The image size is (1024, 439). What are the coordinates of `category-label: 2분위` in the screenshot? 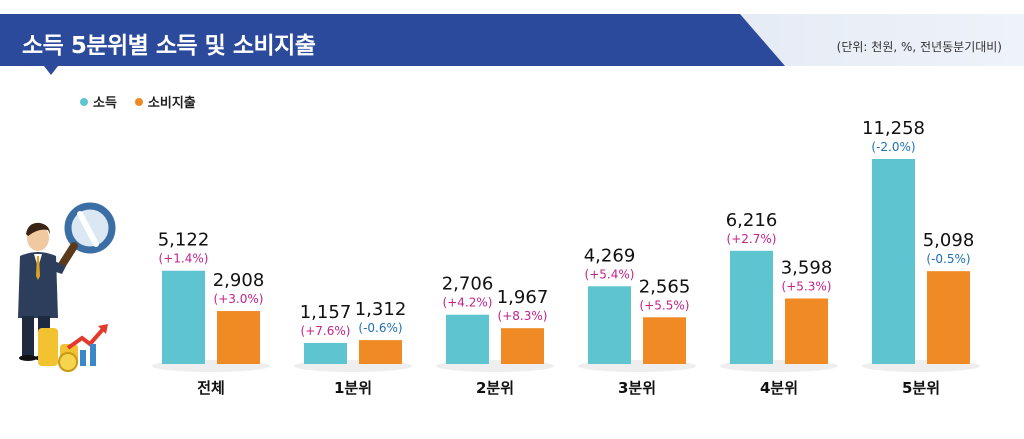 It's located at (495, 388).